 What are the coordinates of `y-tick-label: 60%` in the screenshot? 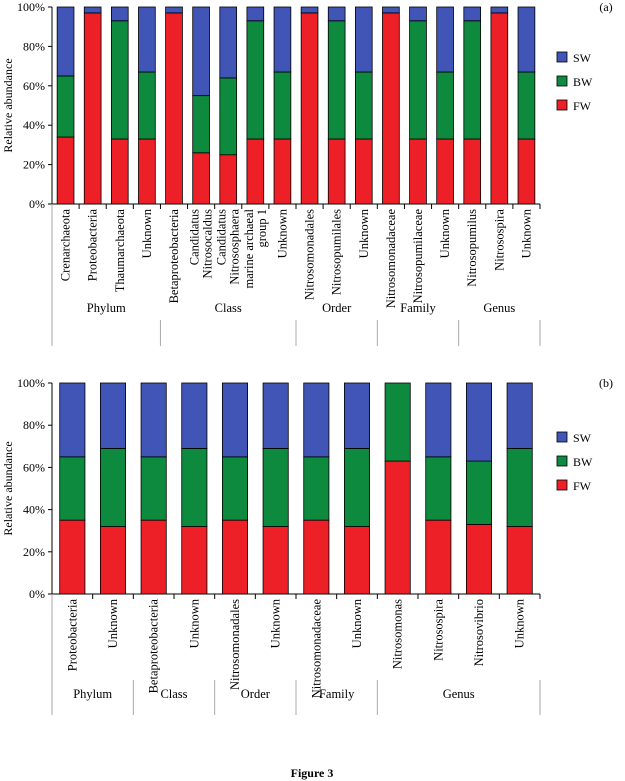 It's located at (34, 86).